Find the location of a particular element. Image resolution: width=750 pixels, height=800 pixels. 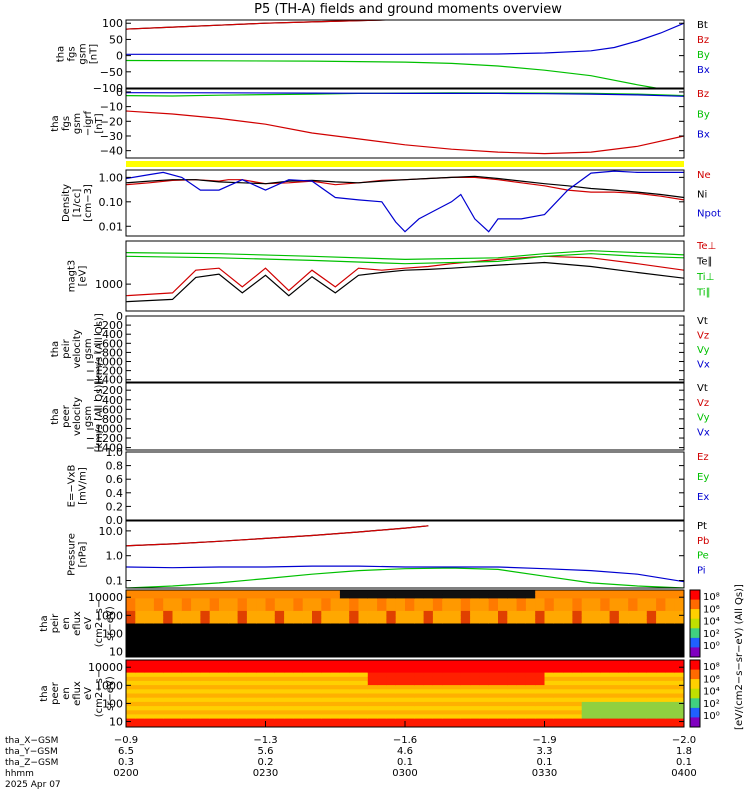

ephemeris-z-gsm: 0.1 is located at coordinates (684, 762).